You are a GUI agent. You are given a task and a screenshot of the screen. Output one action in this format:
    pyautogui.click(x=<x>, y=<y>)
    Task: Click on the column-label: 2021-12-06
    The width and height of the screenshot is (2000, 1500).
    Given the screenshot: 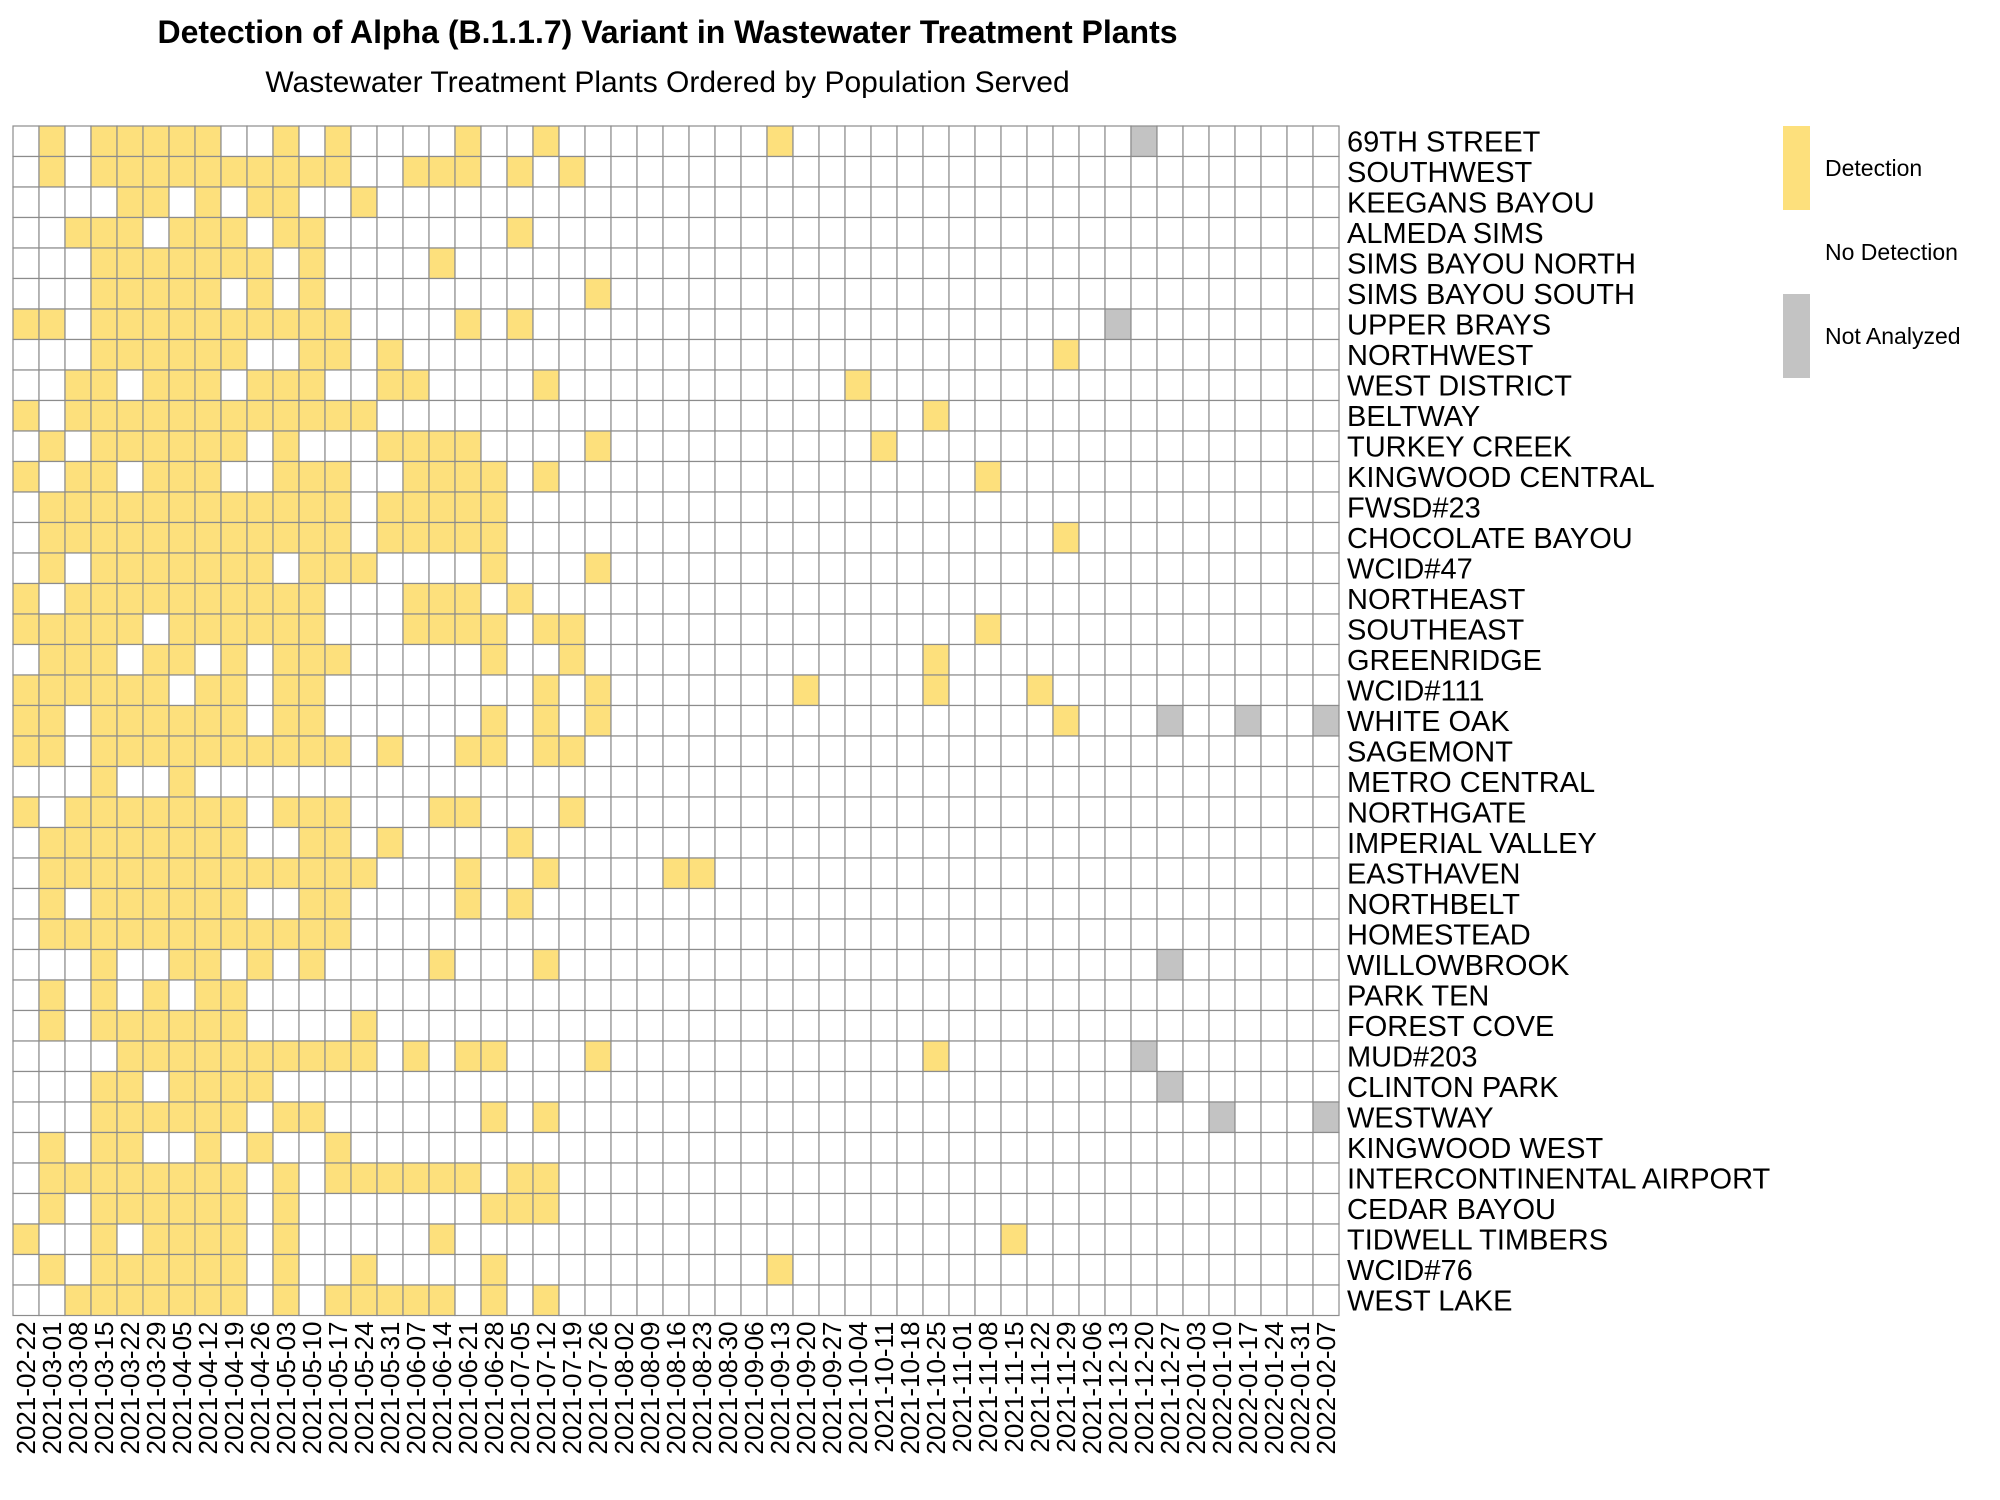 What is the action you would take?
    pyautogui.click(x=1092, y=1388)
    